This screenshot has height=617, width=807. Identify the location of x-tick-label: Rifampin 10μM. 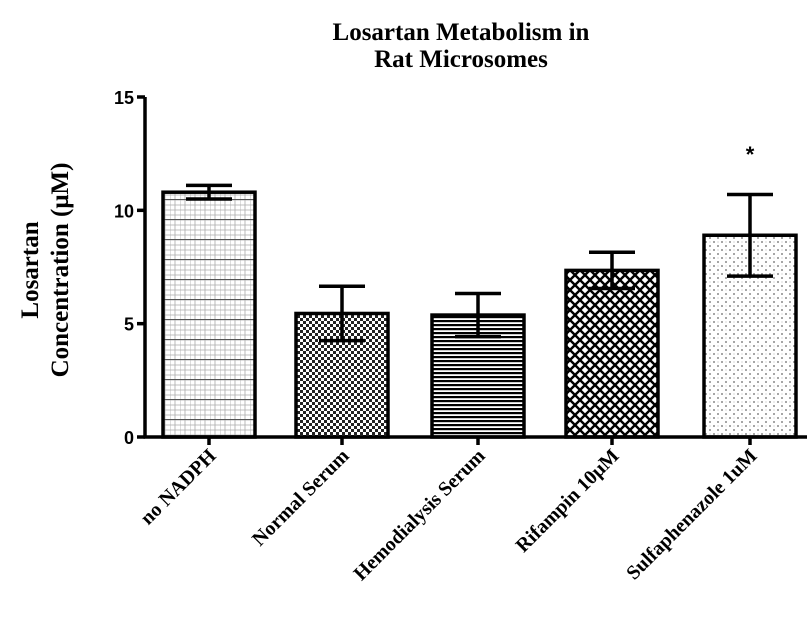
(568, 501).